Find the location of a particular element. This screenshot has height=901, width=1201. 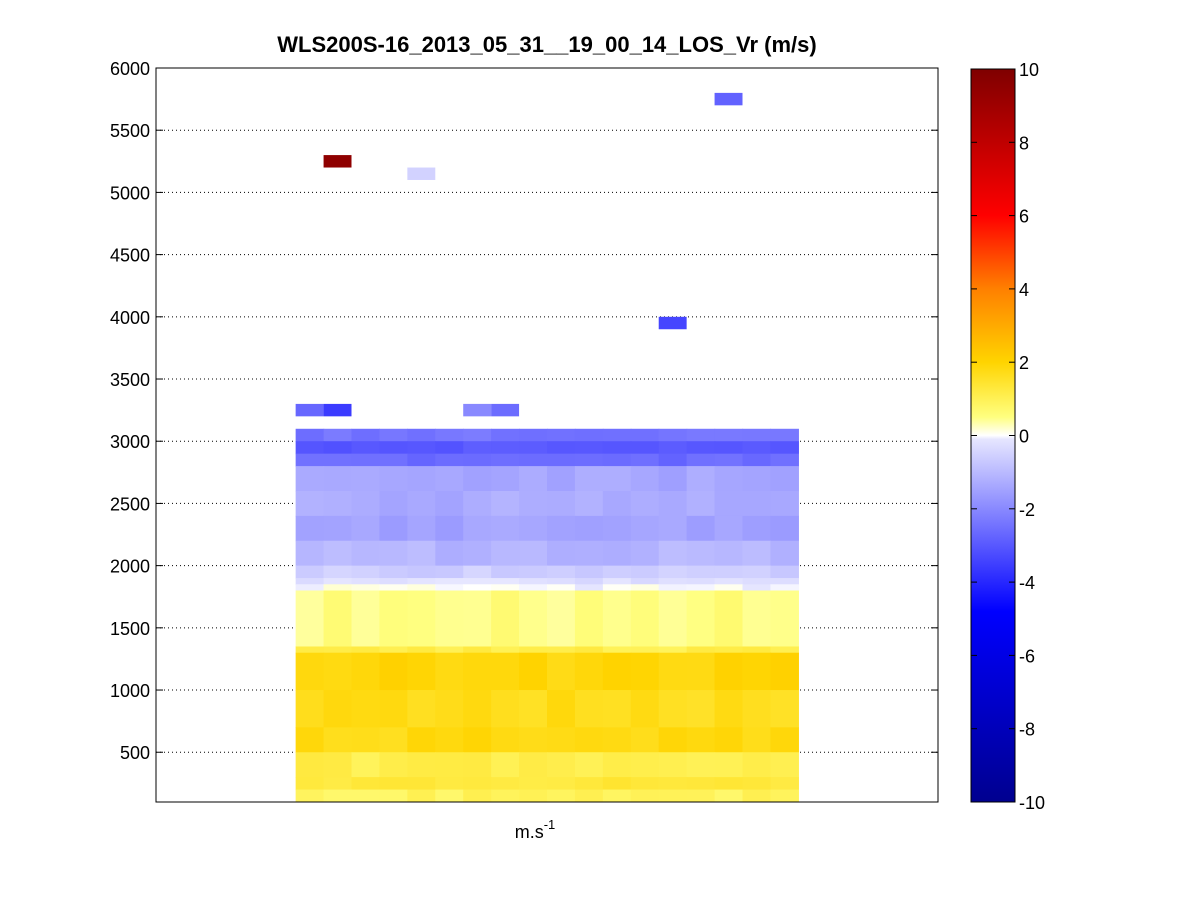

colorbar-ticks: -10 -8 -6 -4 -2 0 2 4 6 8 10 is located at coordinates (1008, 436).